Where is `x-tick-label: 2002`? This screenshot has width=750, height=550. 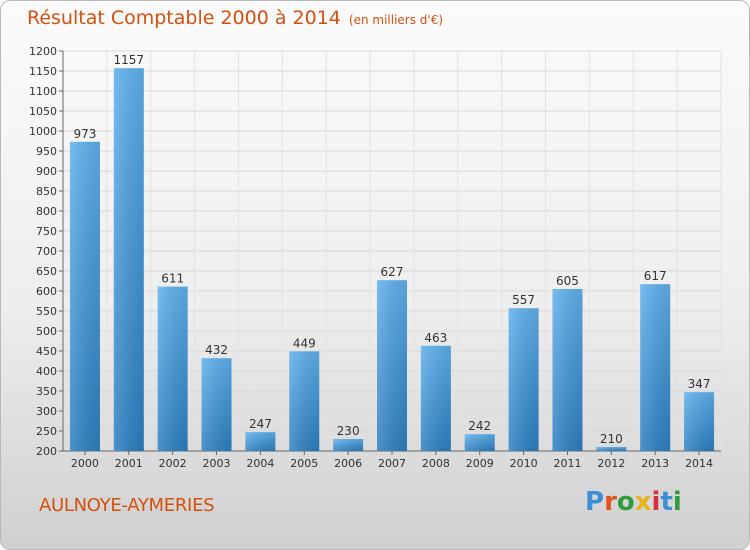 x-tick-label: 2002 is located at coordinates (173, 463).